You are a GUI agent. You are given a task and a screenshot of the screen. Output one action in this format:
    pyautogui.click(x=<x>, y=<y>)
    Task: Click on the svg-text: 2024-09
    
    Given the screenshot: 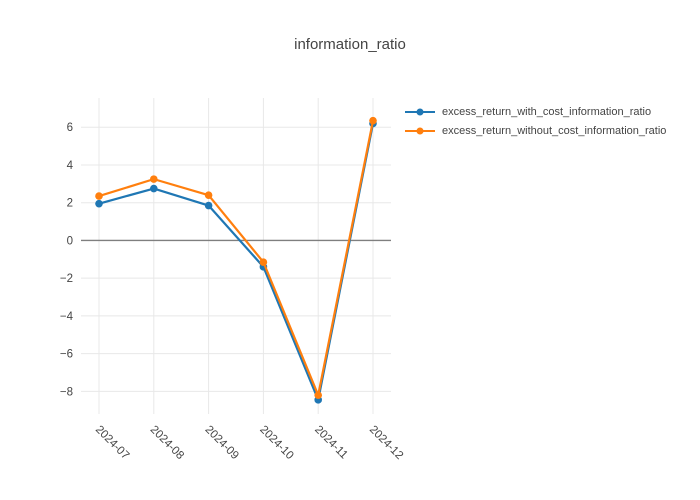 What is the action you would take?
    pyautogui.click(x=221, y=443)
    